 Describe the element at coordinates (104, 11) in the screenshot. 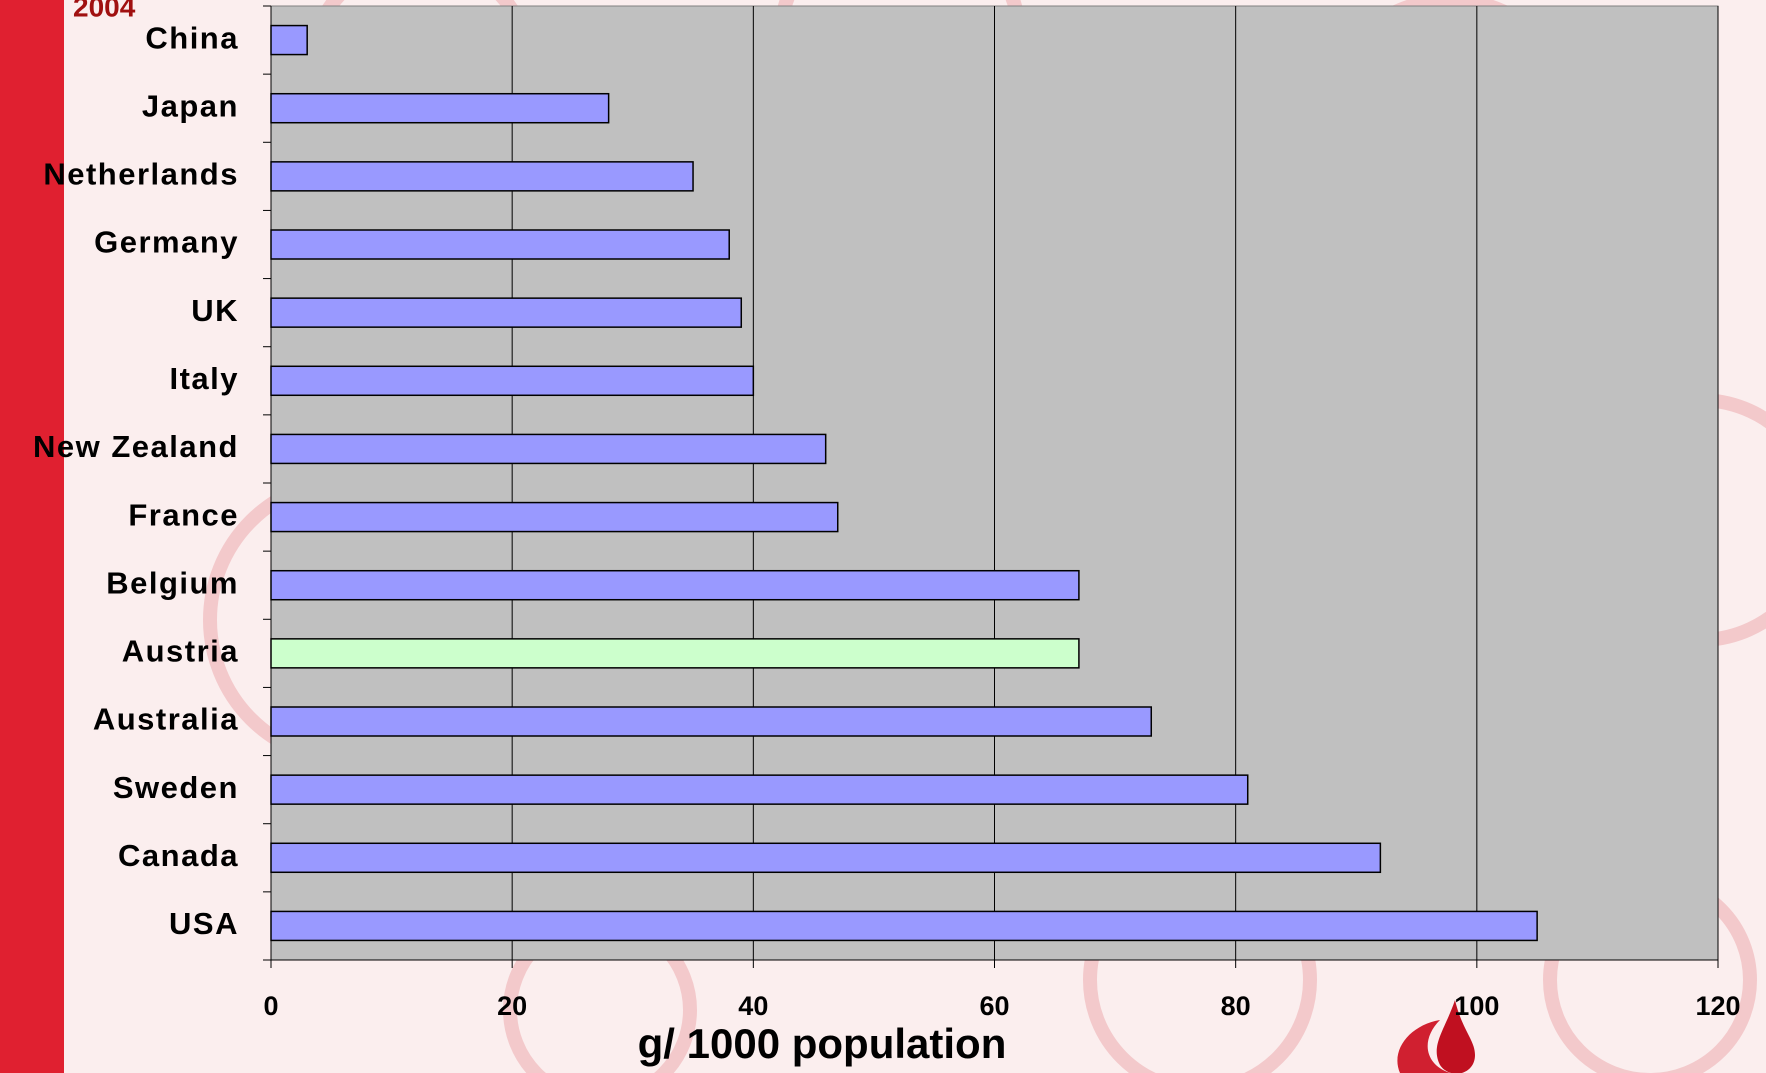

I see `chart-title: 2004` at that location.